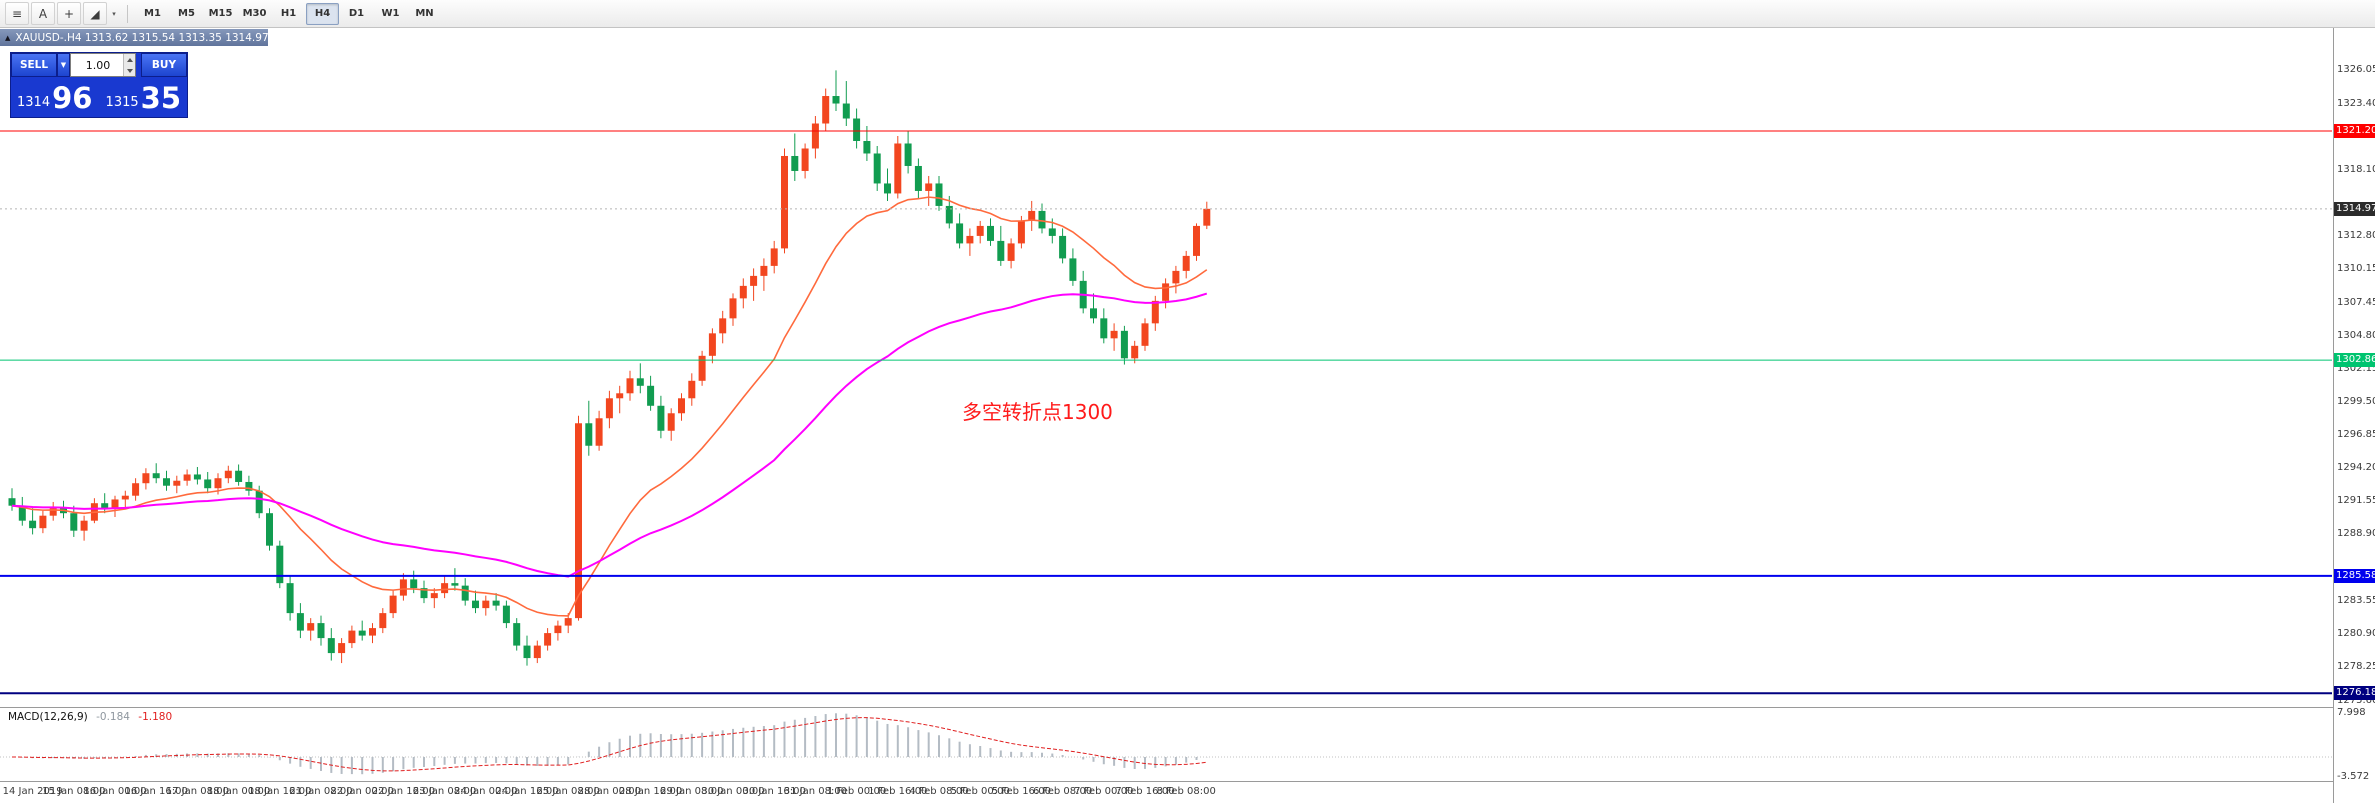 This screenshot has height=803, width=2375. What do you see at coordinates (2356, 435) in the screenshot?
I see `price-axis-label: 1296.85` at bounding box center [2356, 435].